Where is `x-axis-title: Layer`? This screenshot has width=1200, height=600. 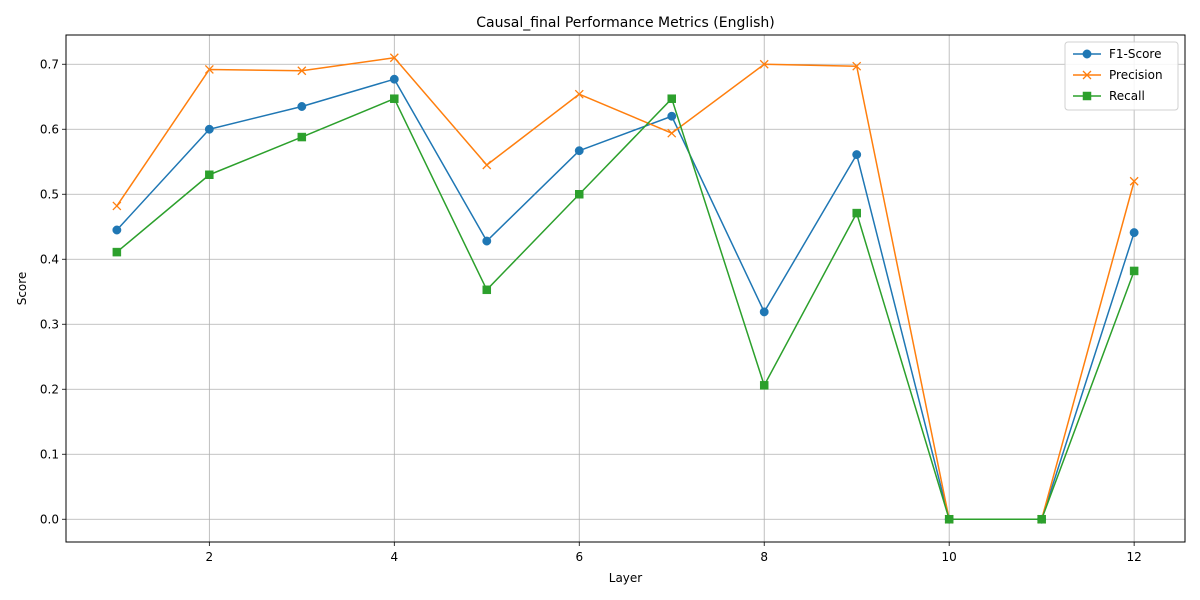
x-axis-title: Layer is located at coordinates (626, 578).